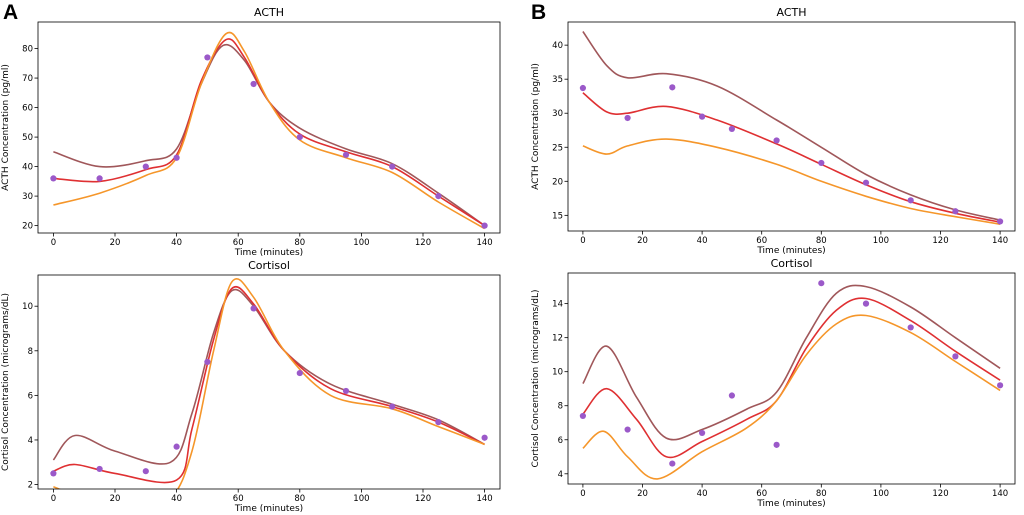 The image size is (1024, 515). Describe the element at coordinates (176, 243) in the screenshot. I see `panel-a-acth-xtick-label: 40` at that location.